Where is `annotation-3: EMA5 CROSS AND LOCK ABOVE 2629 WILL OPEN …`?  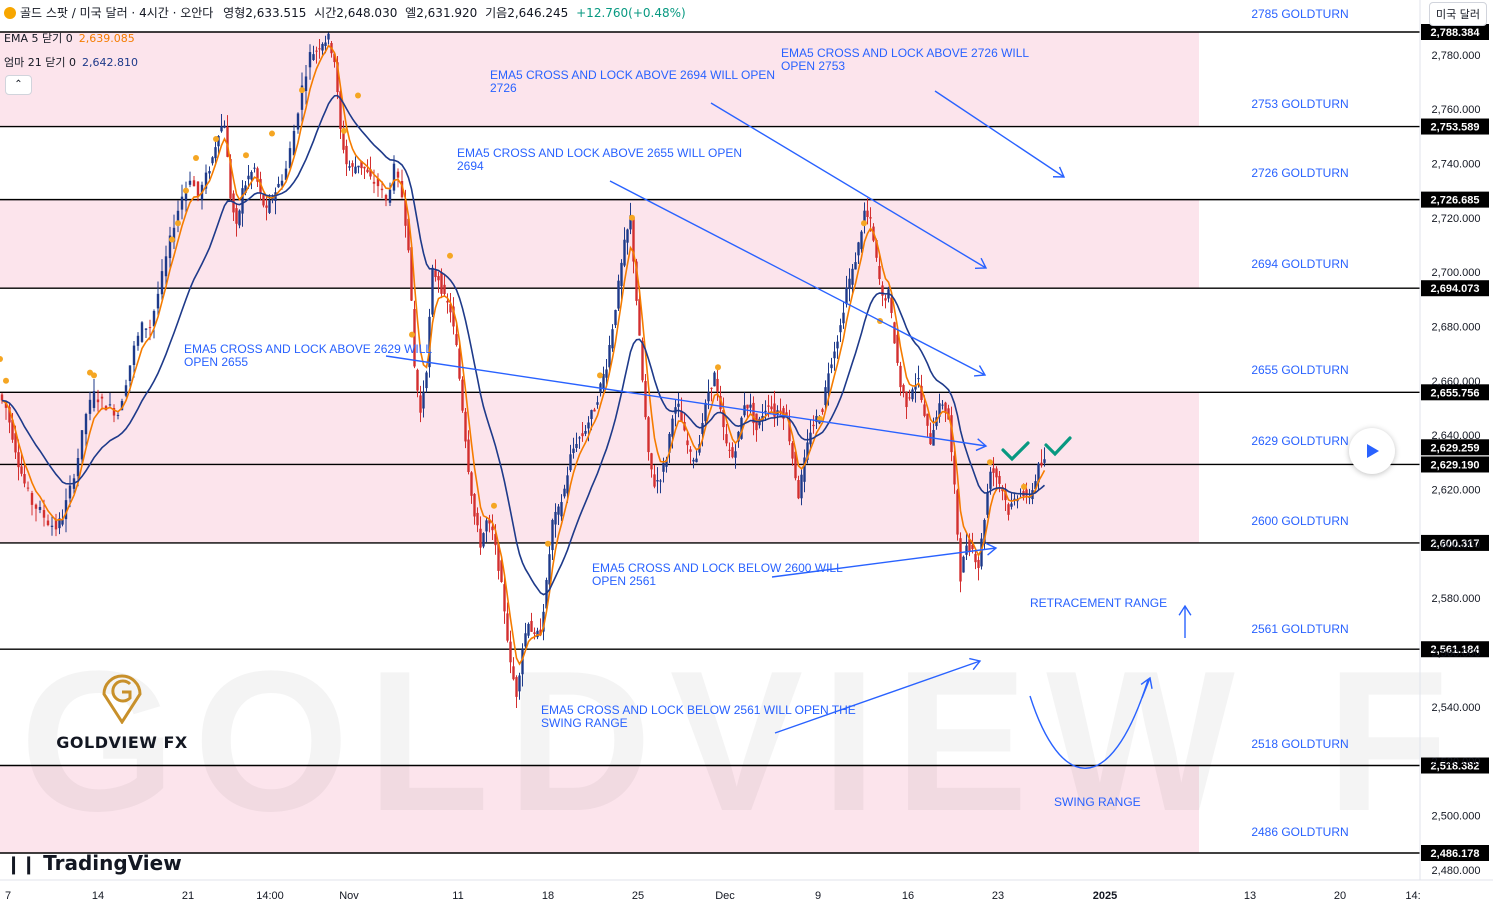
annotation-3: EMA5 CROSS AND LOCK ABOVE 2629 WILL OPEN … is located at coordinates (308, 355).